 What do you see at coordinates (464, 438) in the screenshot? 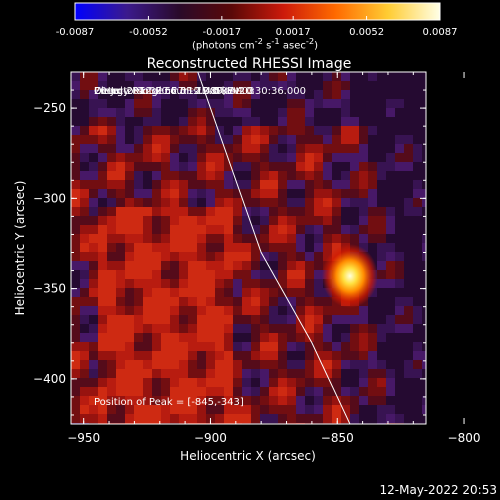
I see `x-tick-label: −800` at bounding box center [464, 438].